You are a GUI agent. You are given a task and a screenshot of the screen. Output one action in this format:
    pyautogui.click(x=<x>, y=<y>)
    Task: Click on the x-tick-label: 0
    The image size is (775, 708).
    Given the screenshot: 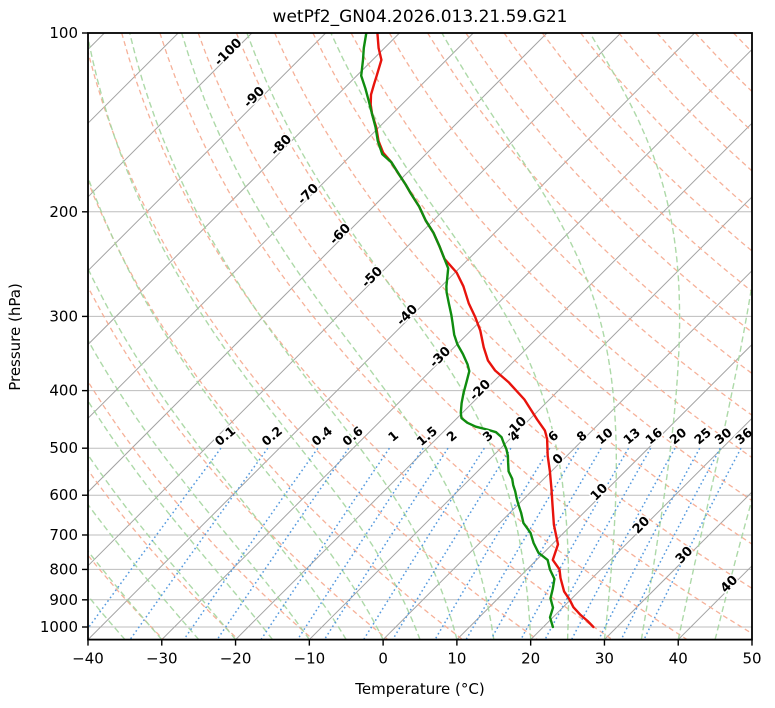 What is the action you would take?
    pyautogui.click(x=383, y=659)
    